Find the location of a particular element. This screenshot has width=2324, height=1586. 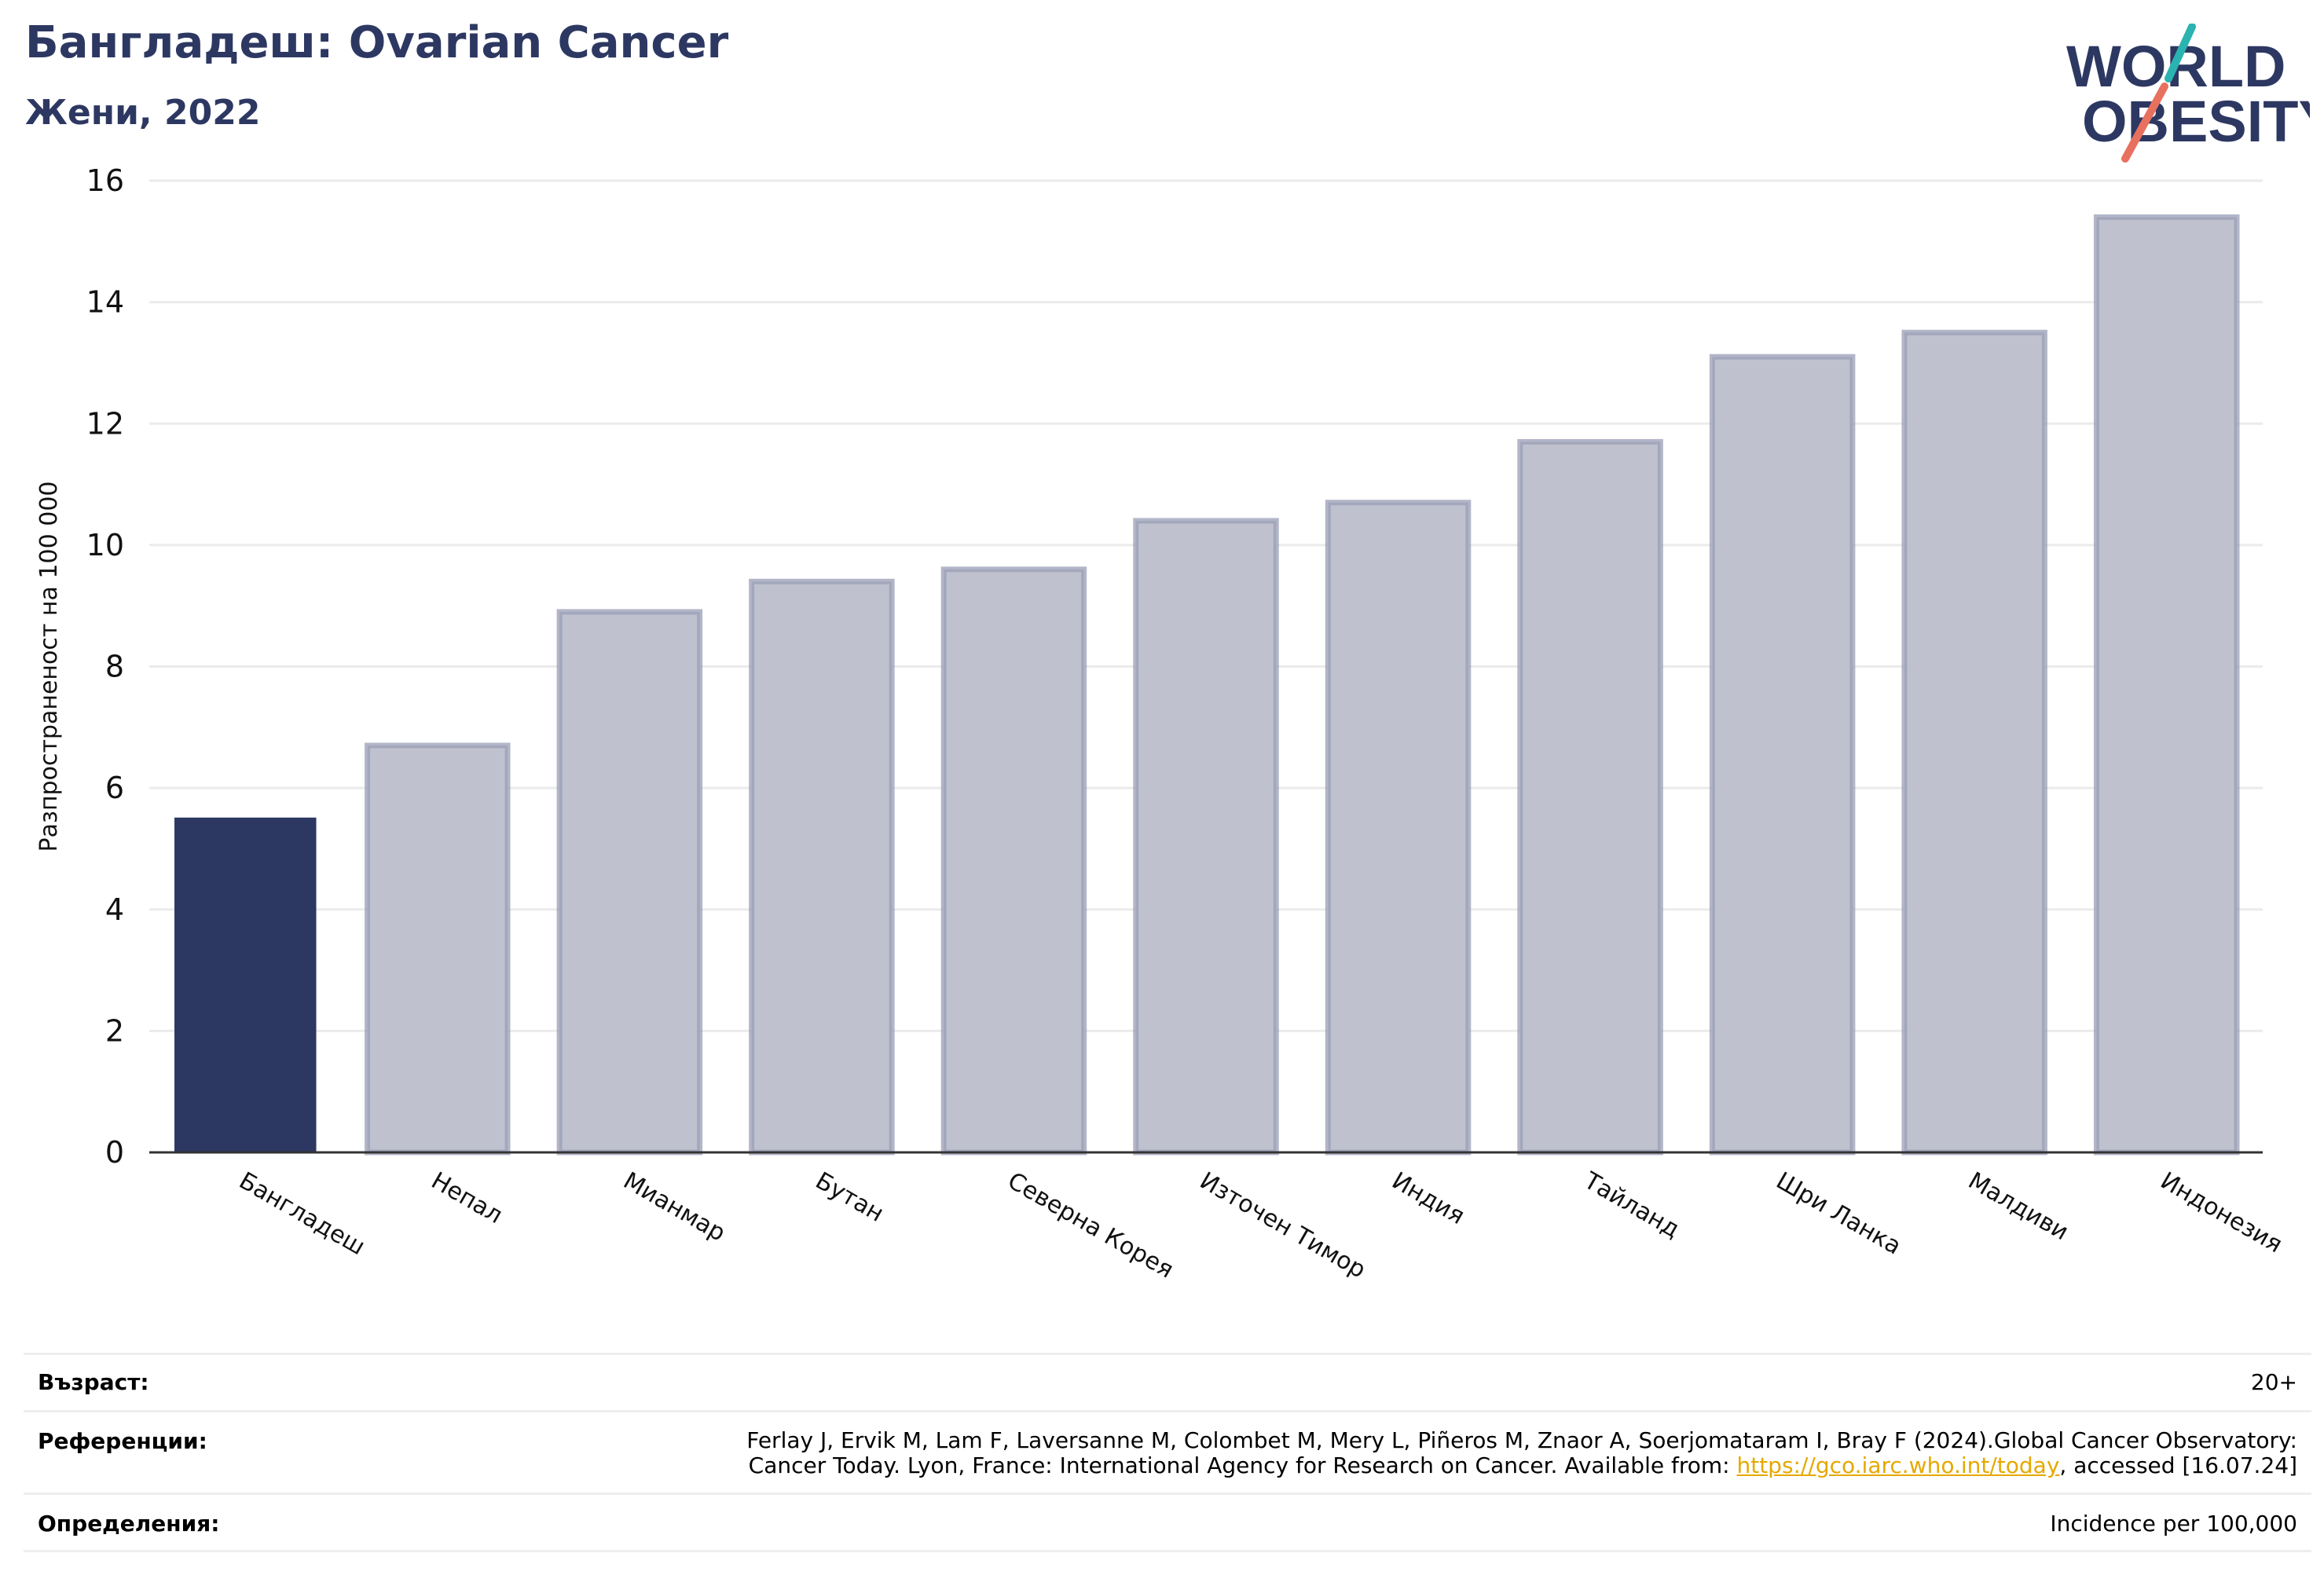

x-tick-label: Северна Корея is located at coordinates (1090, 1225).